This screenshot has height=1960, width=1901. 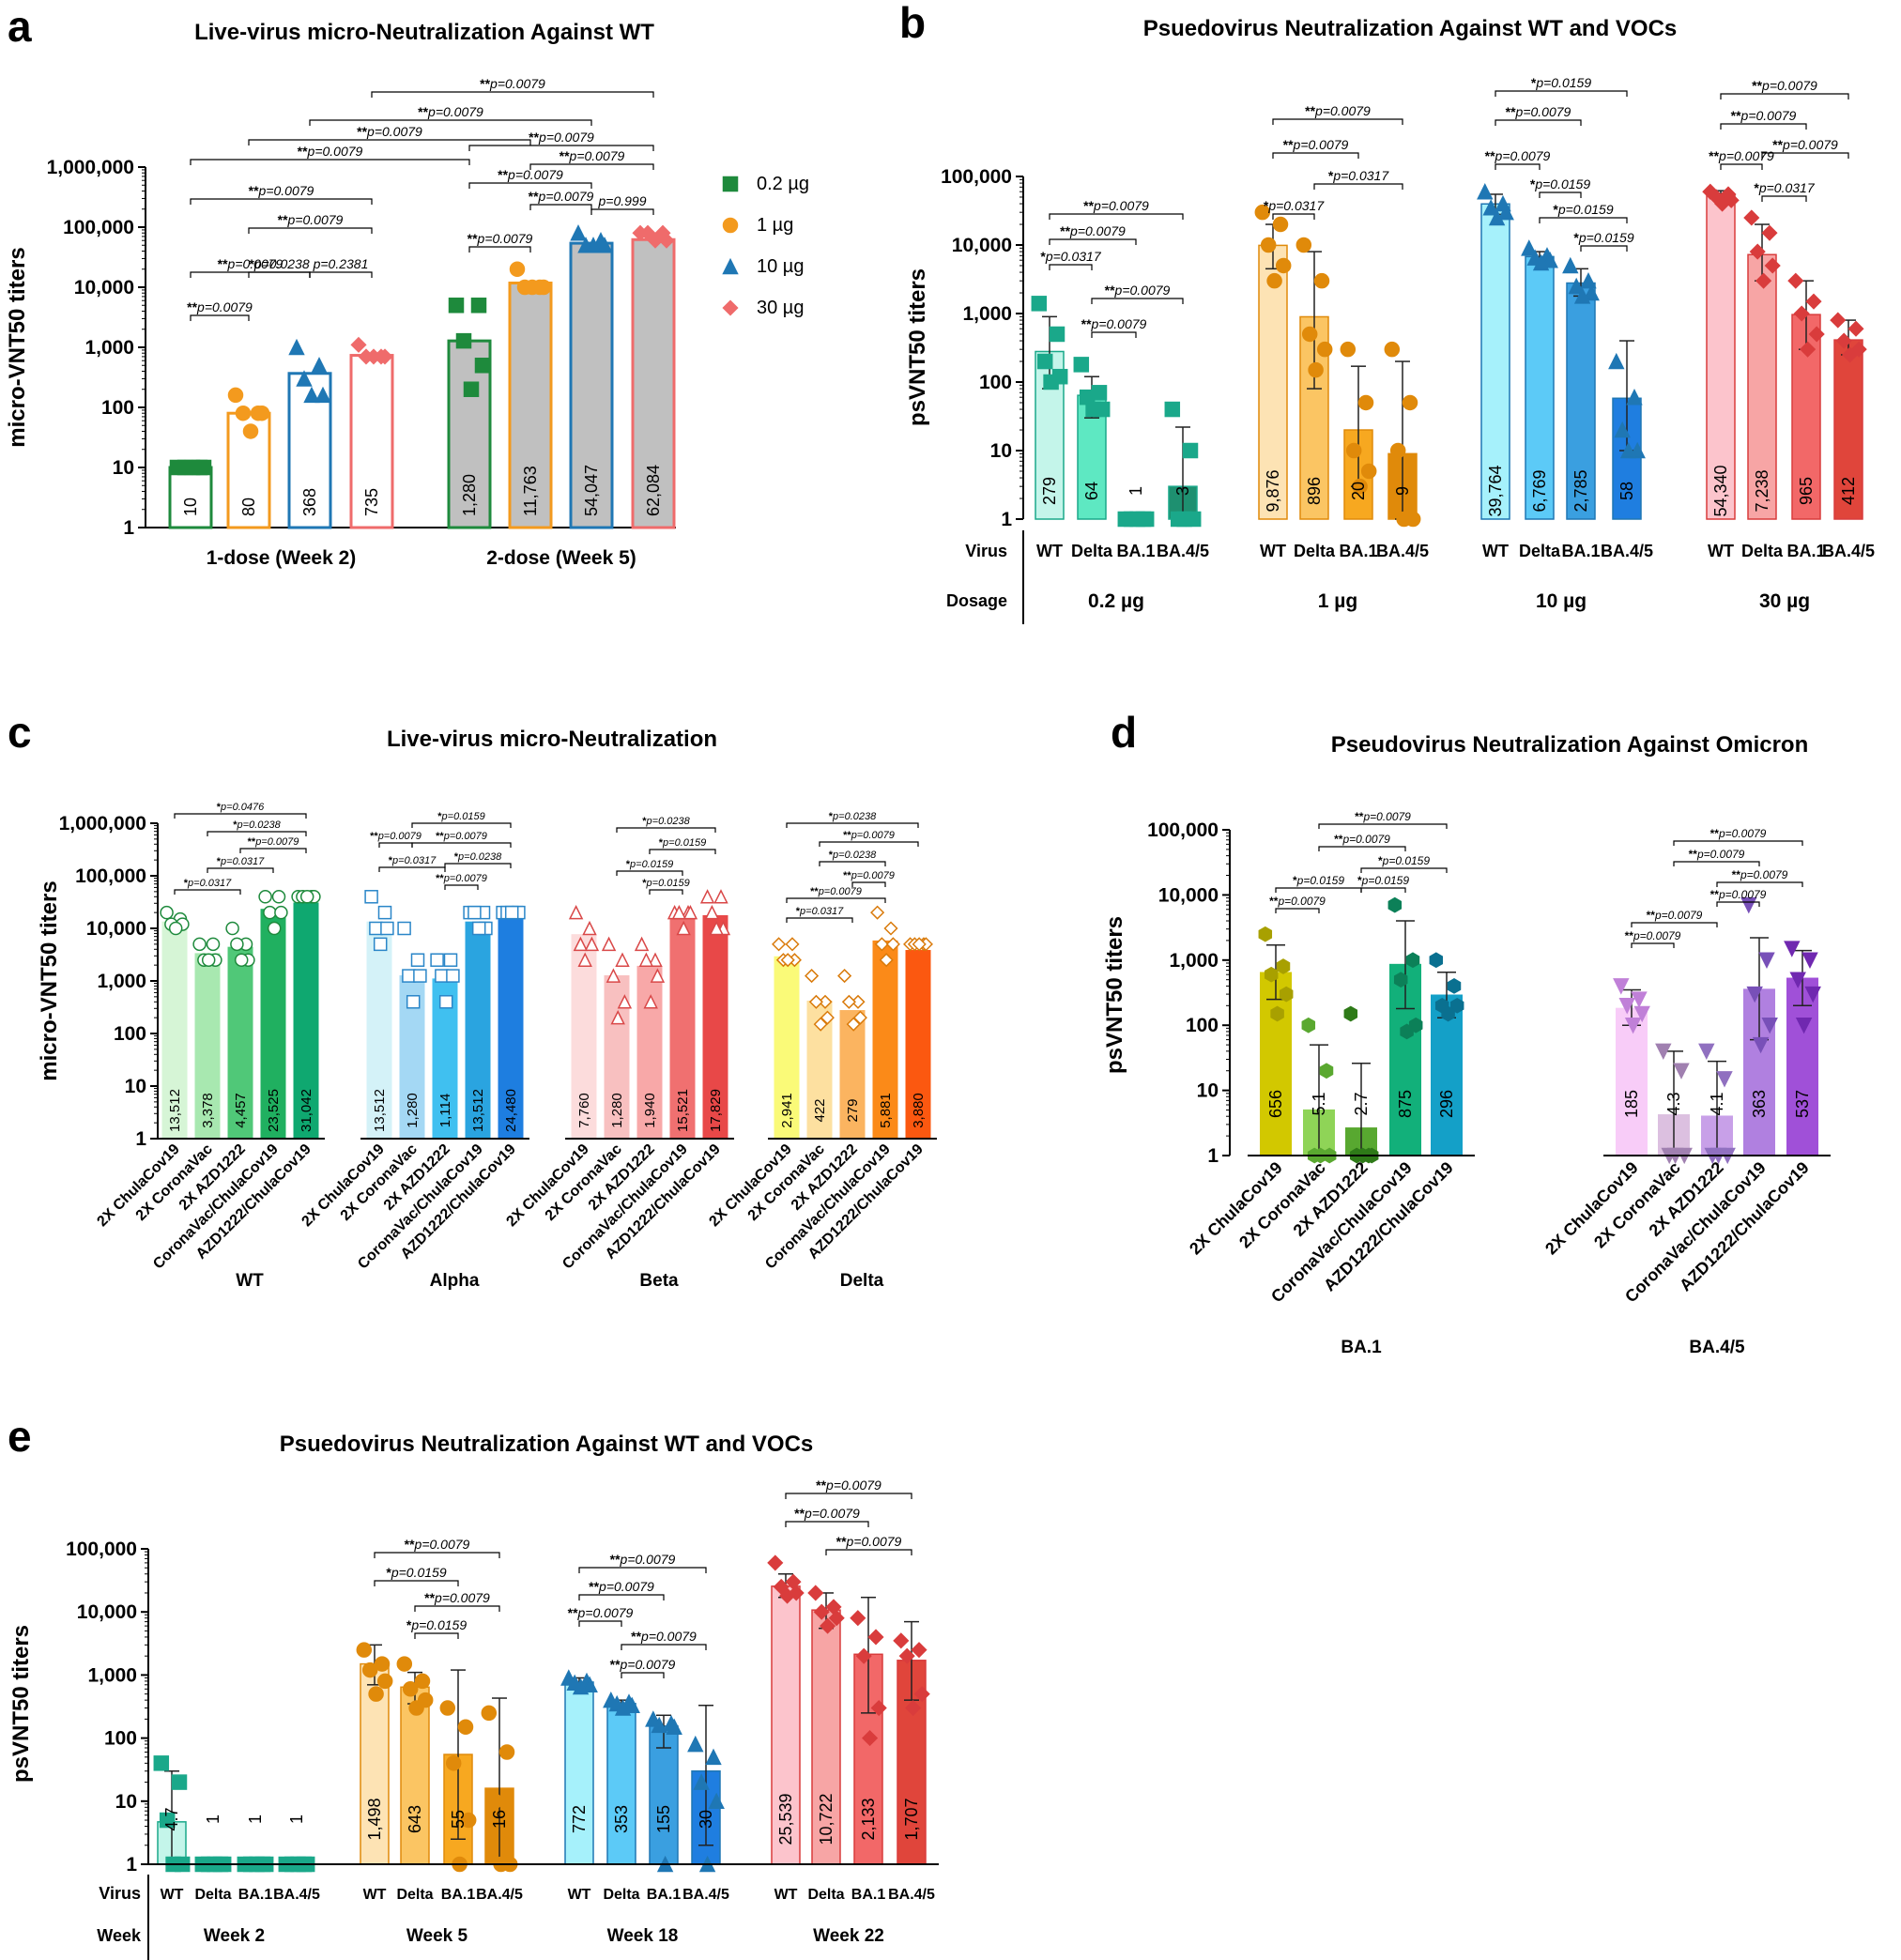 I want to click on p-value: p=0.0238, so click(x=479, y=857).